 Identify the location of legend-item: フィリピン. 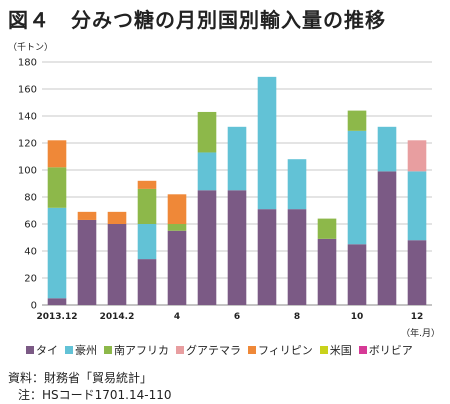
(280, 350).